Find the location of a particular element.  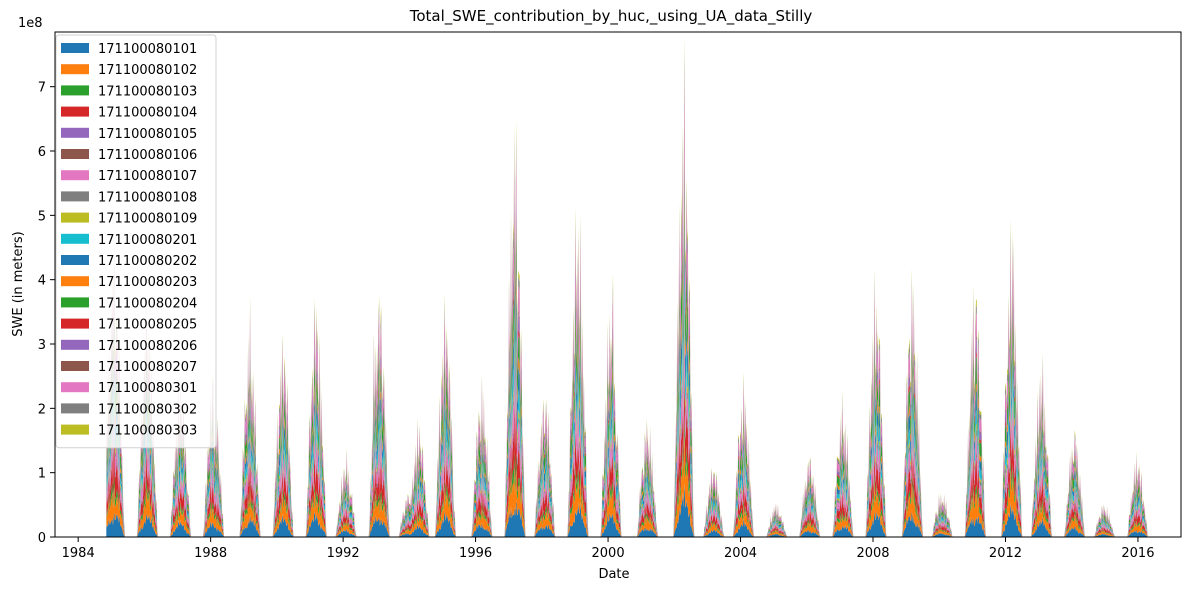

legend-label: 171100080107 is located at coordinates (147, 176).